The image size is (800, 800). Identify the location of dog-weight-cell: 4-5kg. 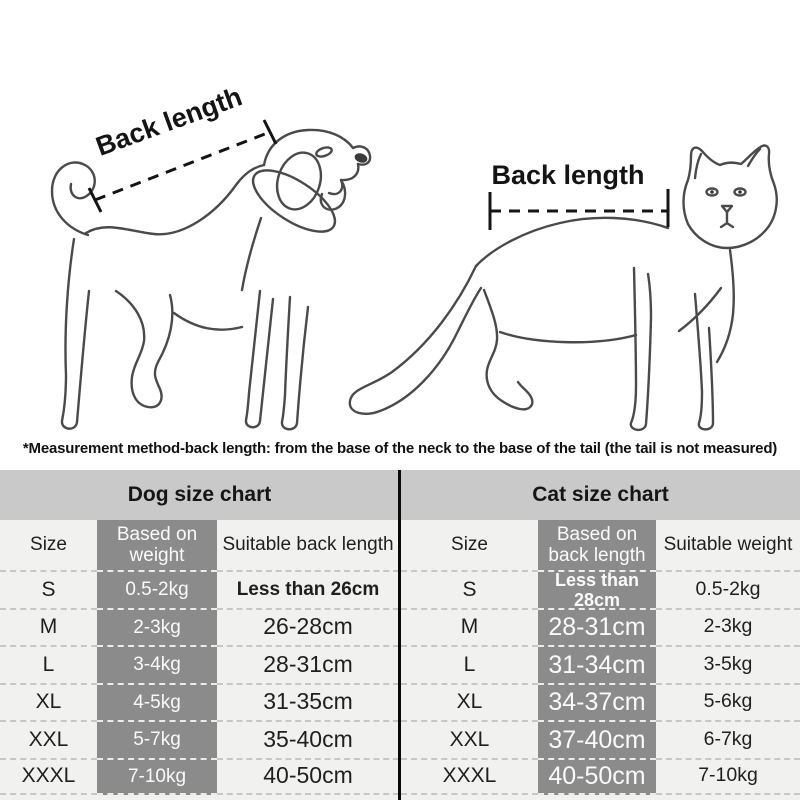
(157, 701).